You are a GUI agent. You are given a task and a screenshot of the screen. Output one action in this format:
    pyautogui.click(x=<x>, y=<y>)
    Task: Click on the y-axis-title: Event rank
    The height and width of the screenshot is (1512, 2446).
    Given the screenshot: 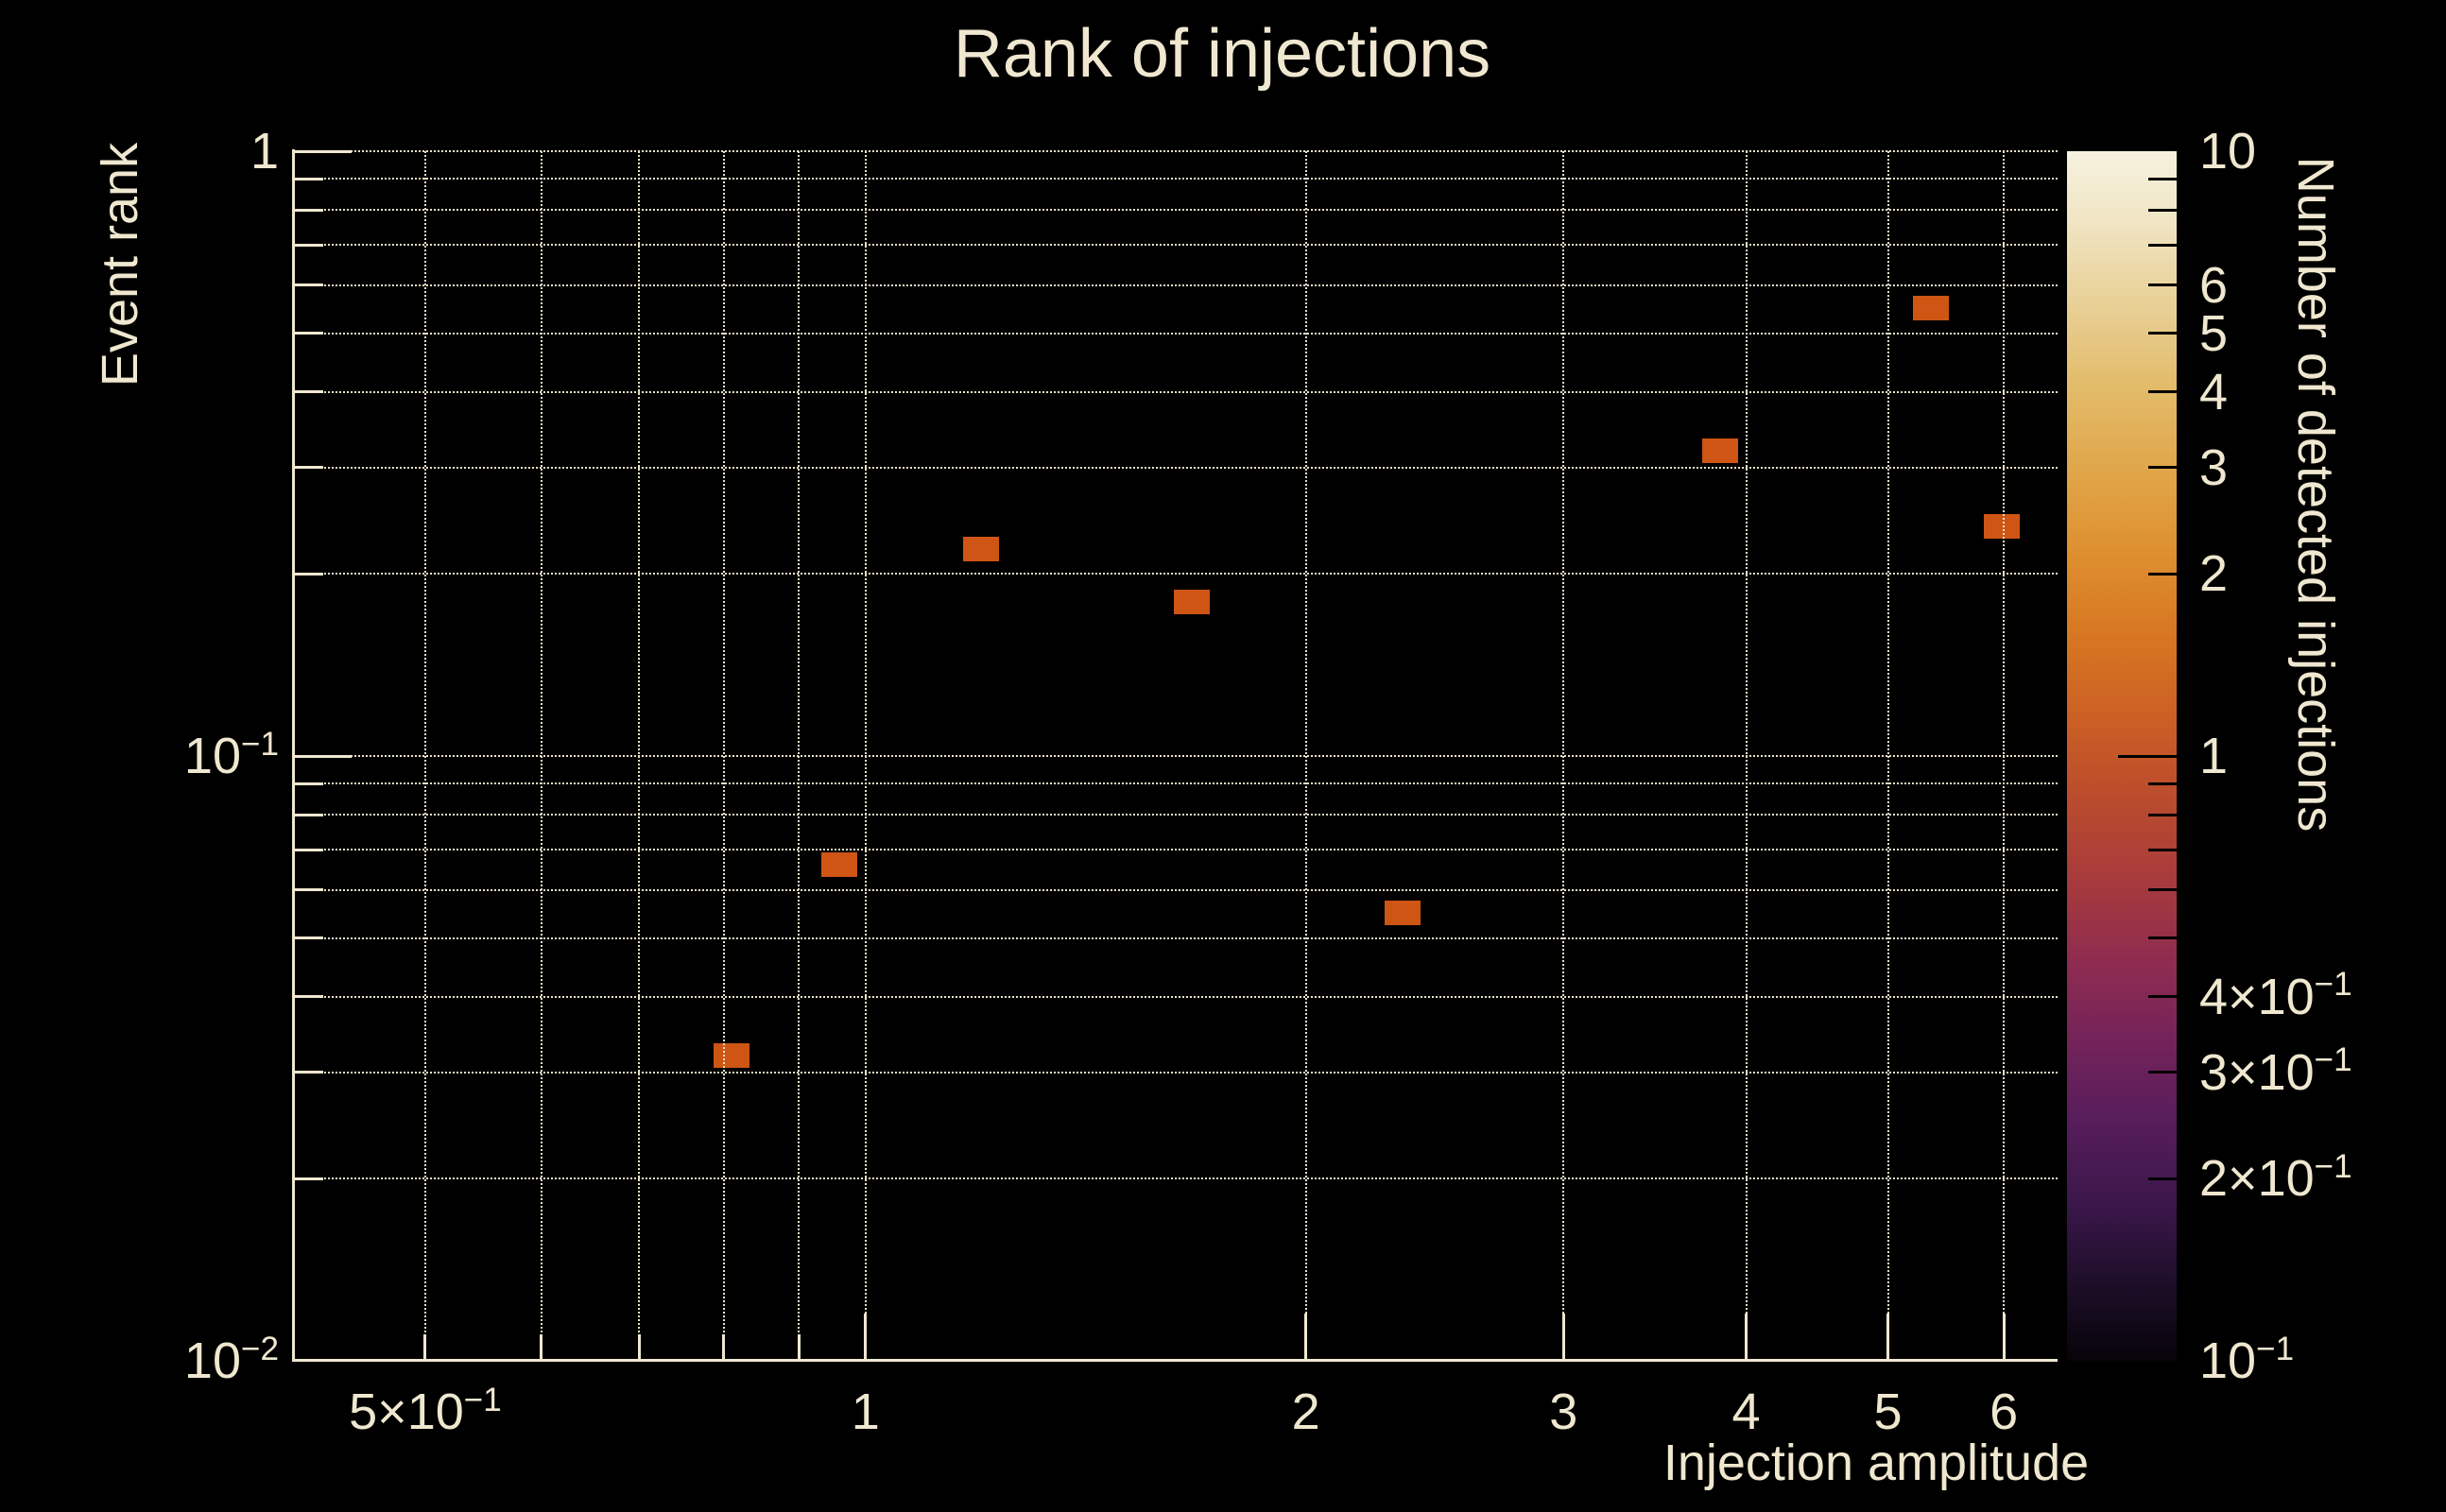 What is the action you would take?
    pyautogui.click(x=120, y=264)
    